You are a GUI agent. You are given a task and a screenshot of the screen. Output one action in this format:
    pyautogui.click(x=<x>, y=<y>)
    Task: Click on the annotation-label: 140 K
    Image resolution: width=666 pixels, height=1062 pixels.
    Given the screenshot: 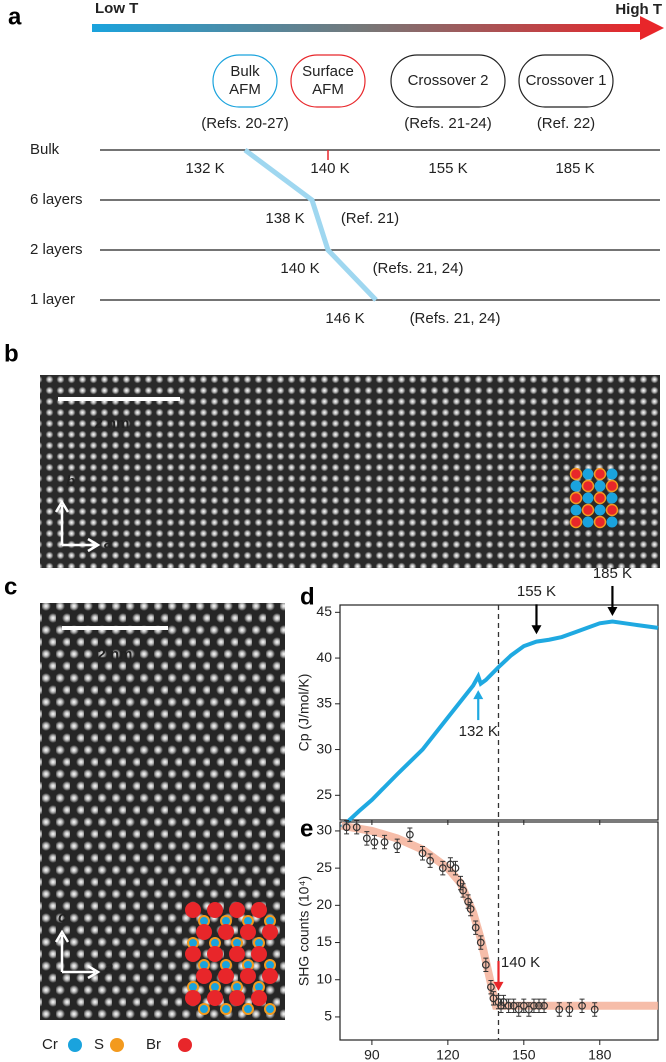 What is the action you would take?
    pyautogui.click(x=520, y=962)
    